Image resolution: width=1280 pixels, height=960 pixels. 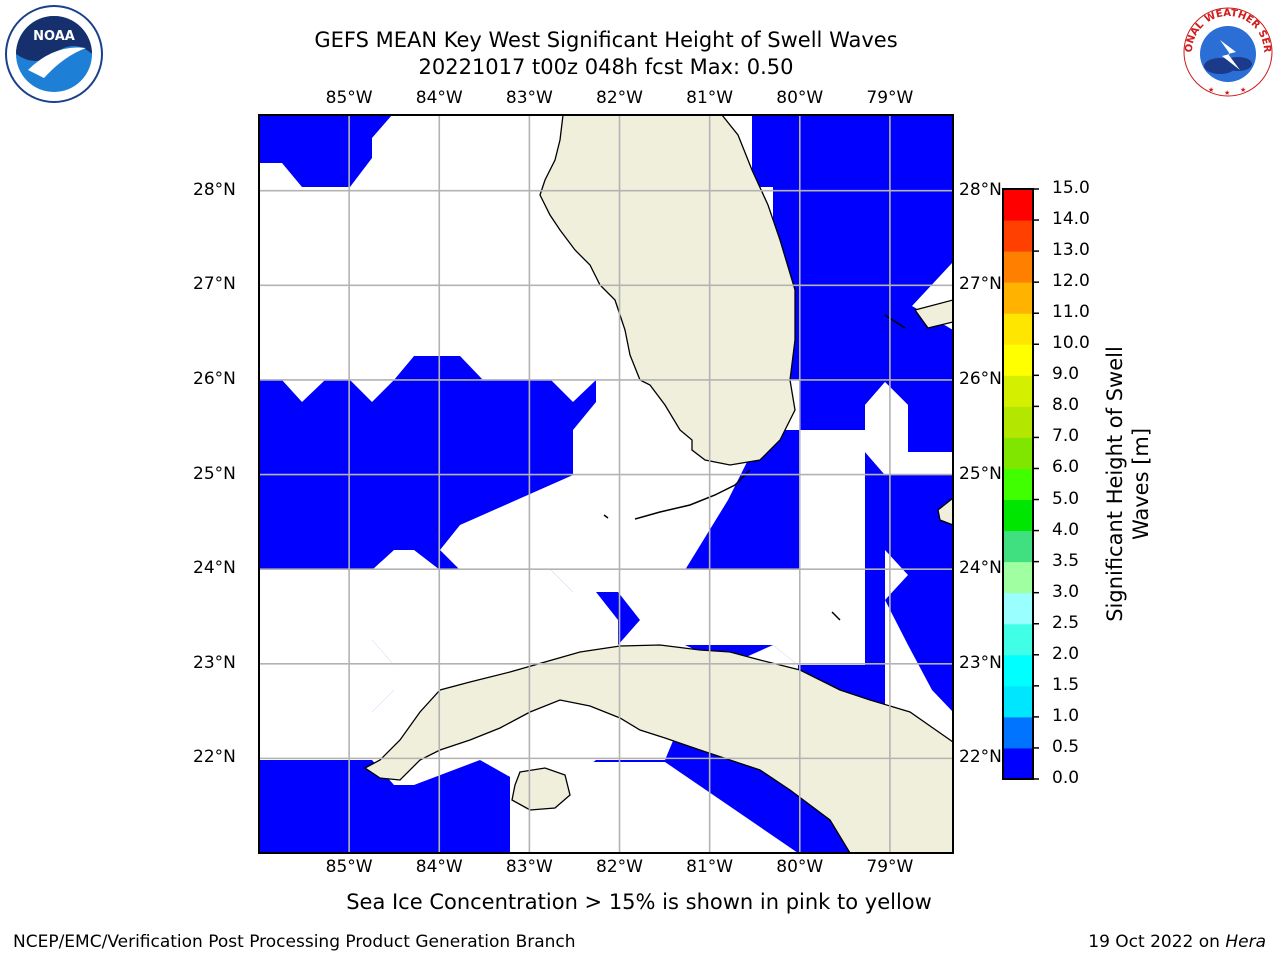 I want to click on colorbar-tick-label: 12.0, so click(x=1071, y=281).